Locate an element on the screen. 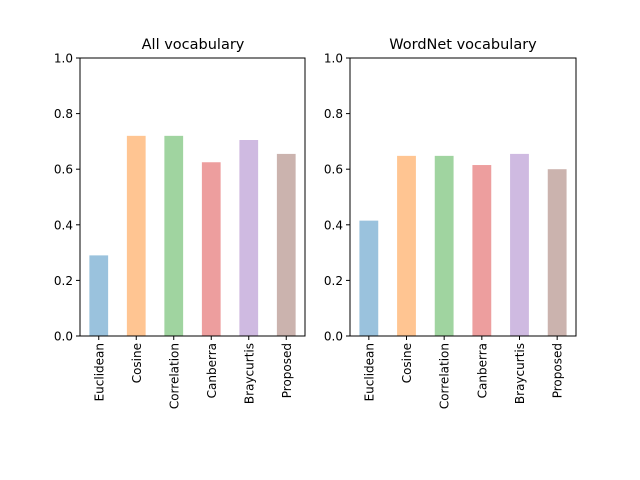 Image resolution: width=640 pixels, height=480 pixels. chart-title: WordNet vocabulary is located at coordinates (463, 45).